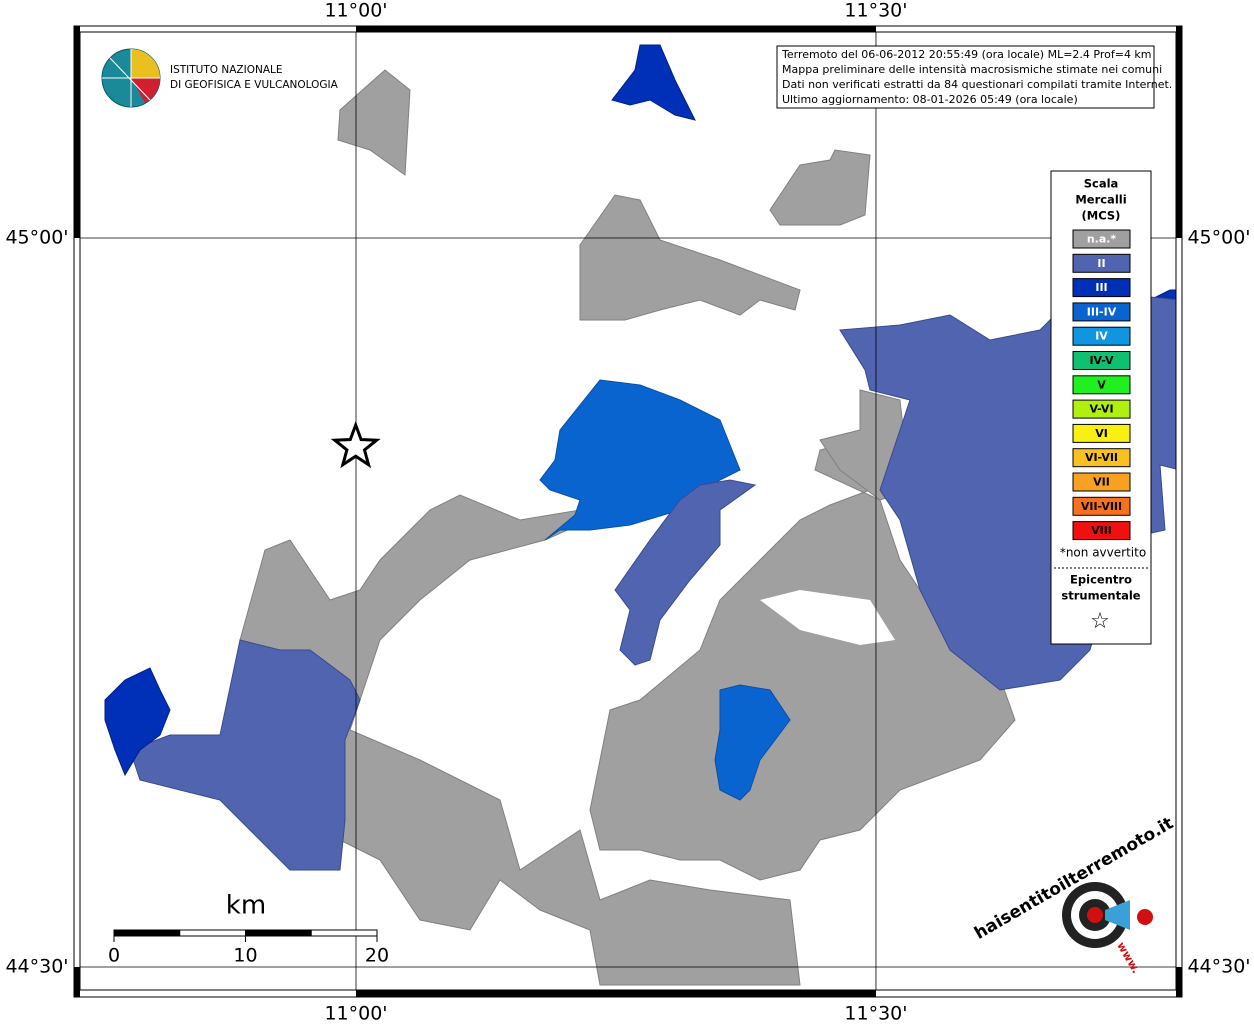 This screenshot has width=1254, height=1028. Describe the element at coordinates (246, 906) in the screenshot. I see `scale-unit: km` at that location.